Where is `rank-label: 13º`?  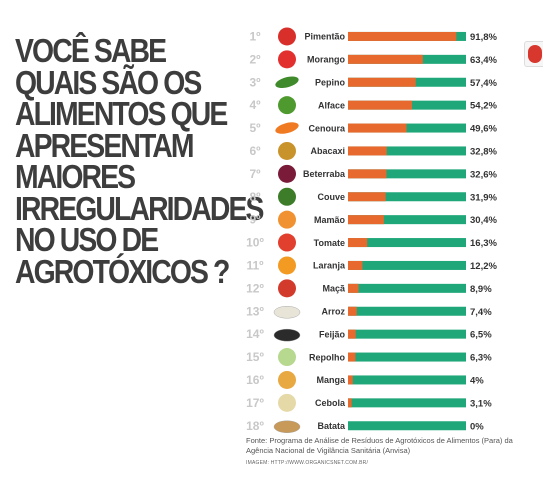 rank-label: 13º is located at coordinates (255, 311).